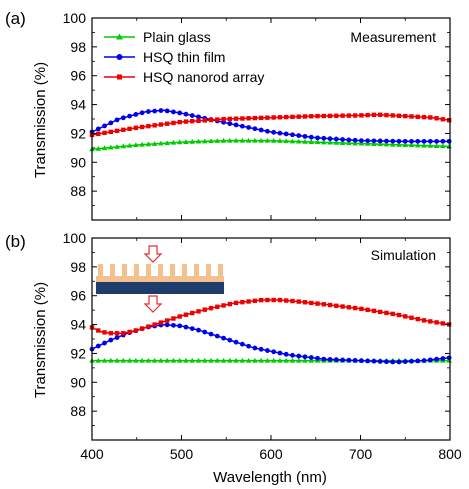 The width and height of the screenshot is (469, 489). I want to click on x-tick-label: 600, so click(271, 454).